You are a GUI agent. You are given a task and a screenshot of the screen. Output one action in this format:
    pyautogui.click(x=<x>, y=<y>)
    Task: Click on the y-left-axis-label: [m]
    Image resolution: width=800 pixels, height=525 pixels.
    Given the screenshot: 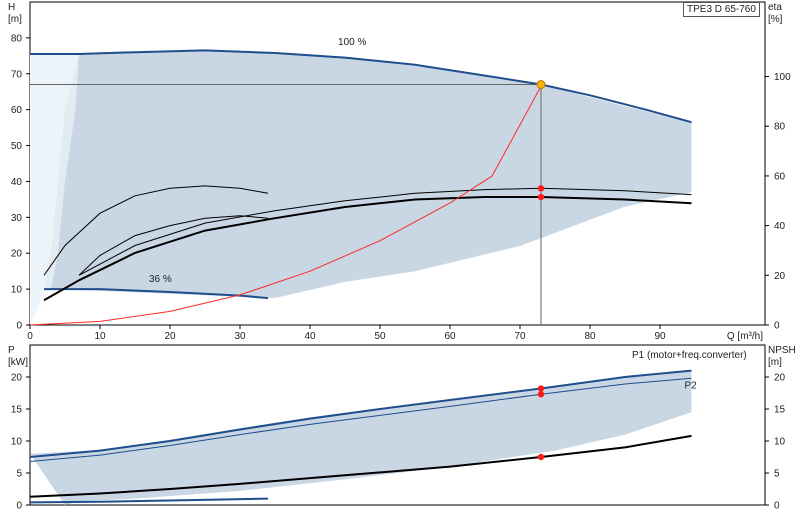 What is the action you would take?
    pyautogui.click(x=15, y=19)
    